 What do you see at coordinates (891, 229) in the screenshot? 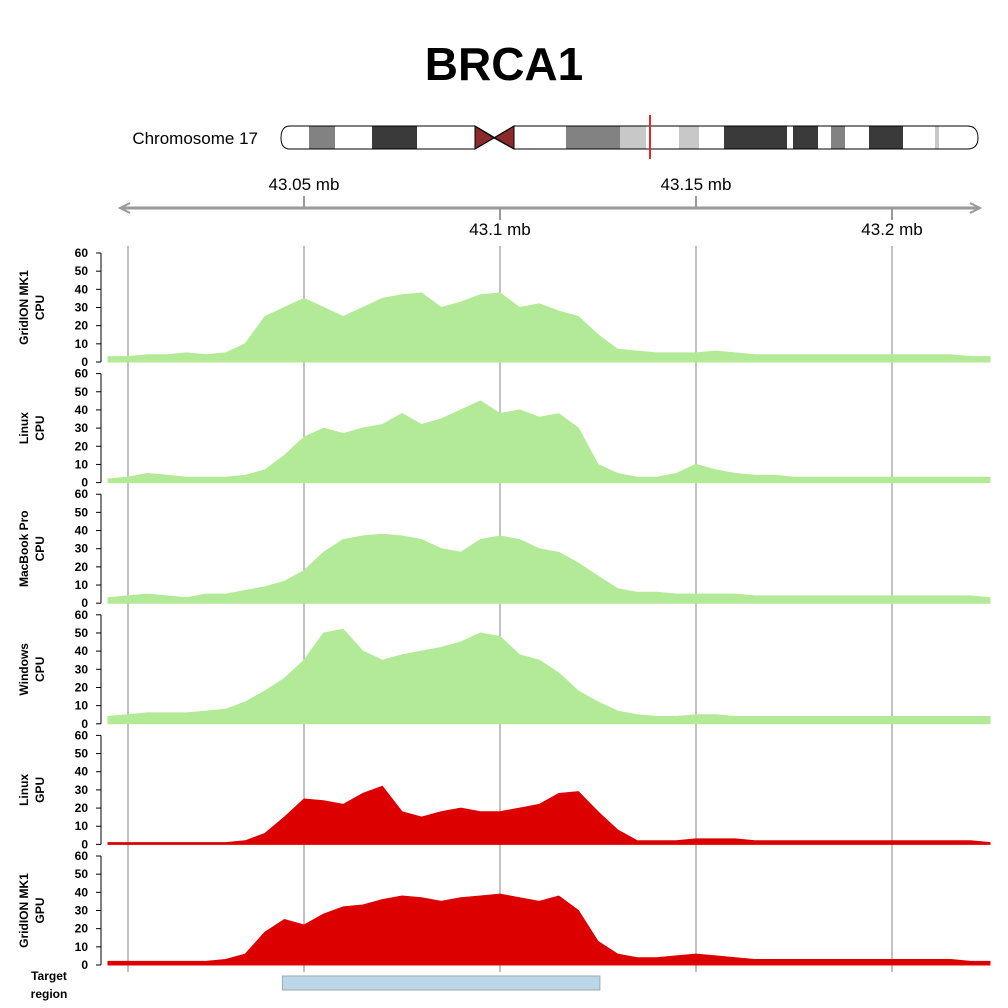
I see `axis-tick-label: 43.2 mb` at bounding box center [891, 229].